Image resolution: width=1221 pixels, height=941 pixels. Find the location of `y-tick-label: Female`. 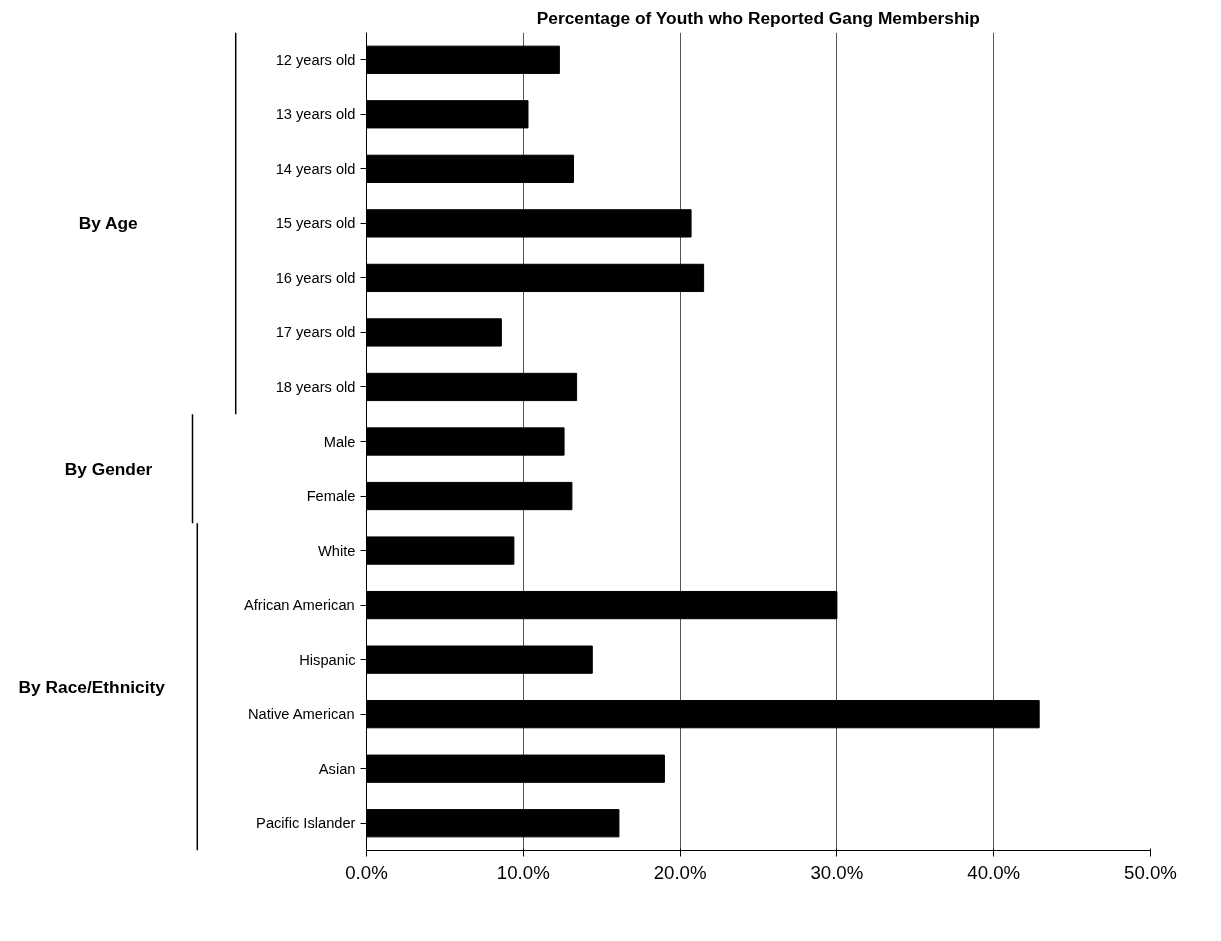

y-tick-label: Female is located at coordinates (331, 496).